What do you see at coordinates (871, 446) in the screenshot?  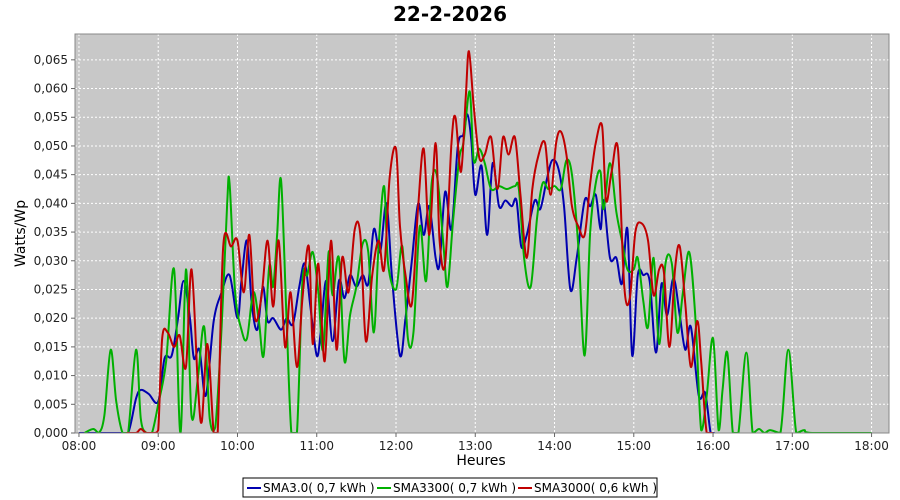 I see `x-tick-label: 18:00` at bounding box center [871, 446].